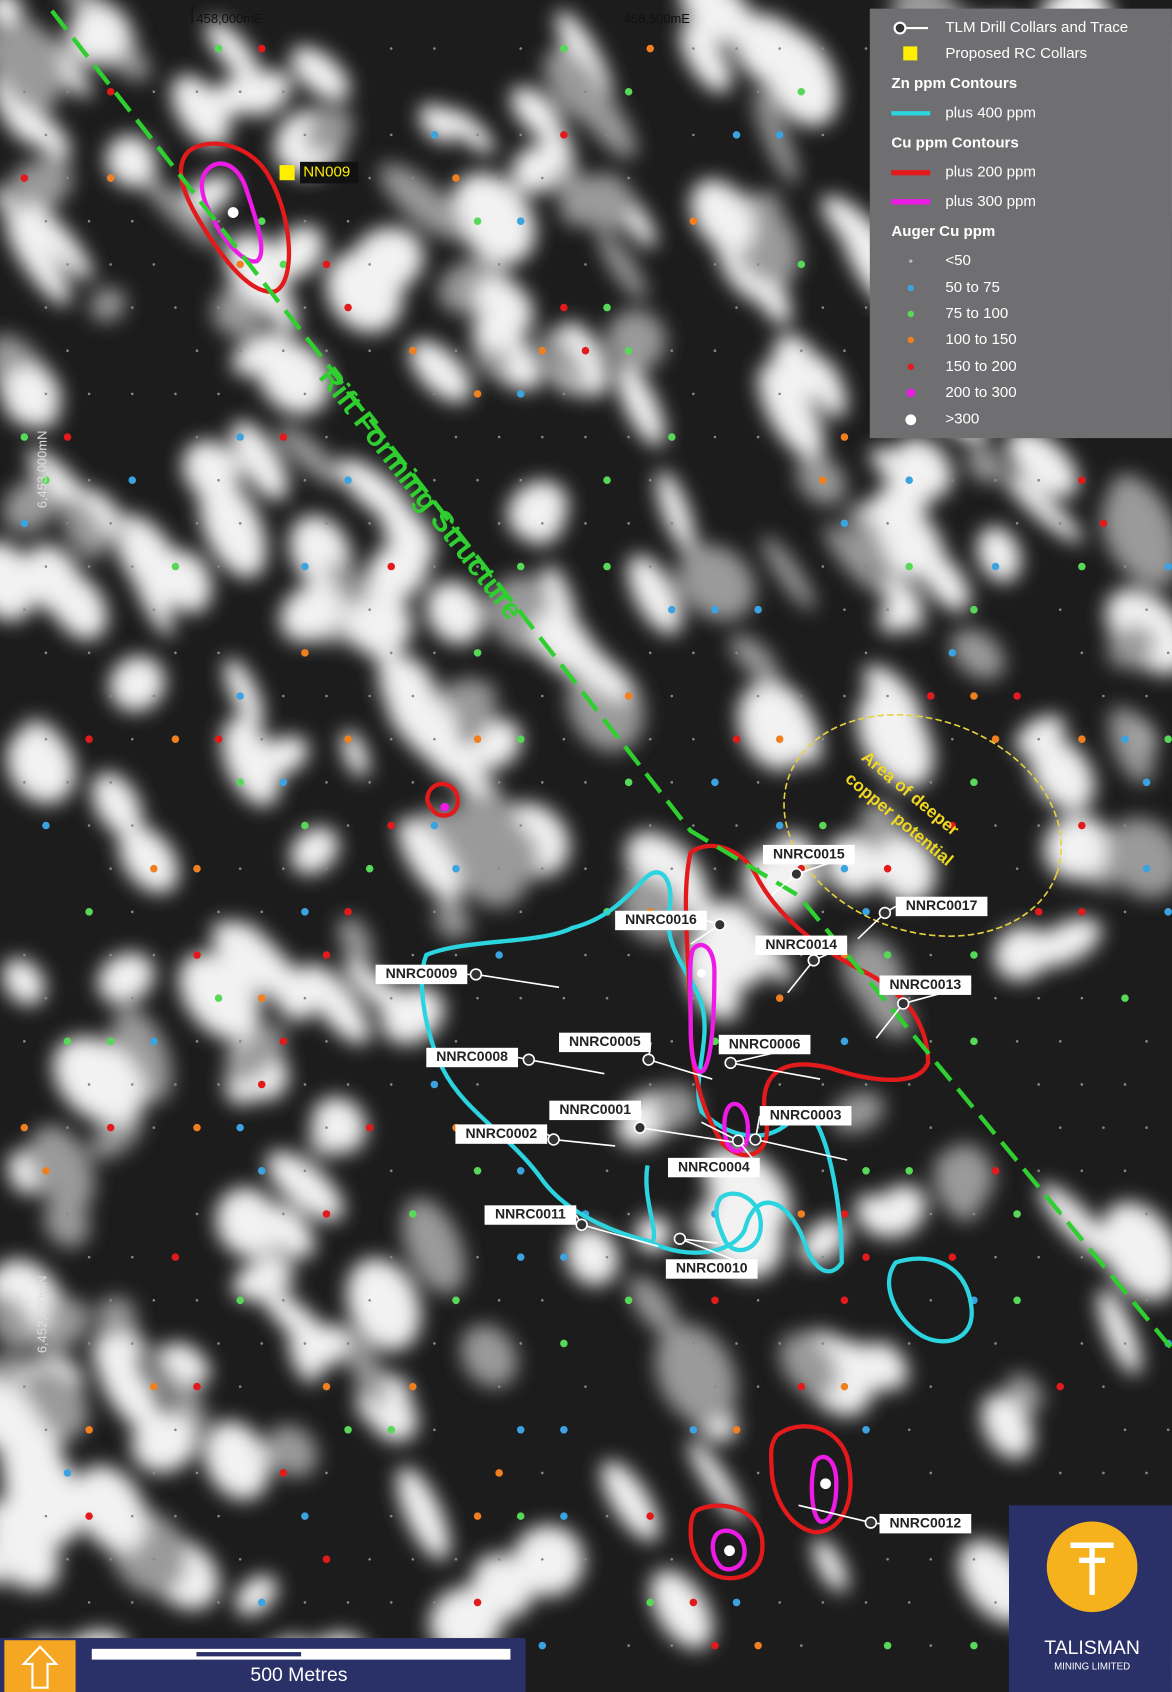 This screenshot has height=1692, width=1172. What do you see at coordinates (911, 261) in the screenshot?
I see `legend-symbol` at bounding box center [911, 261].